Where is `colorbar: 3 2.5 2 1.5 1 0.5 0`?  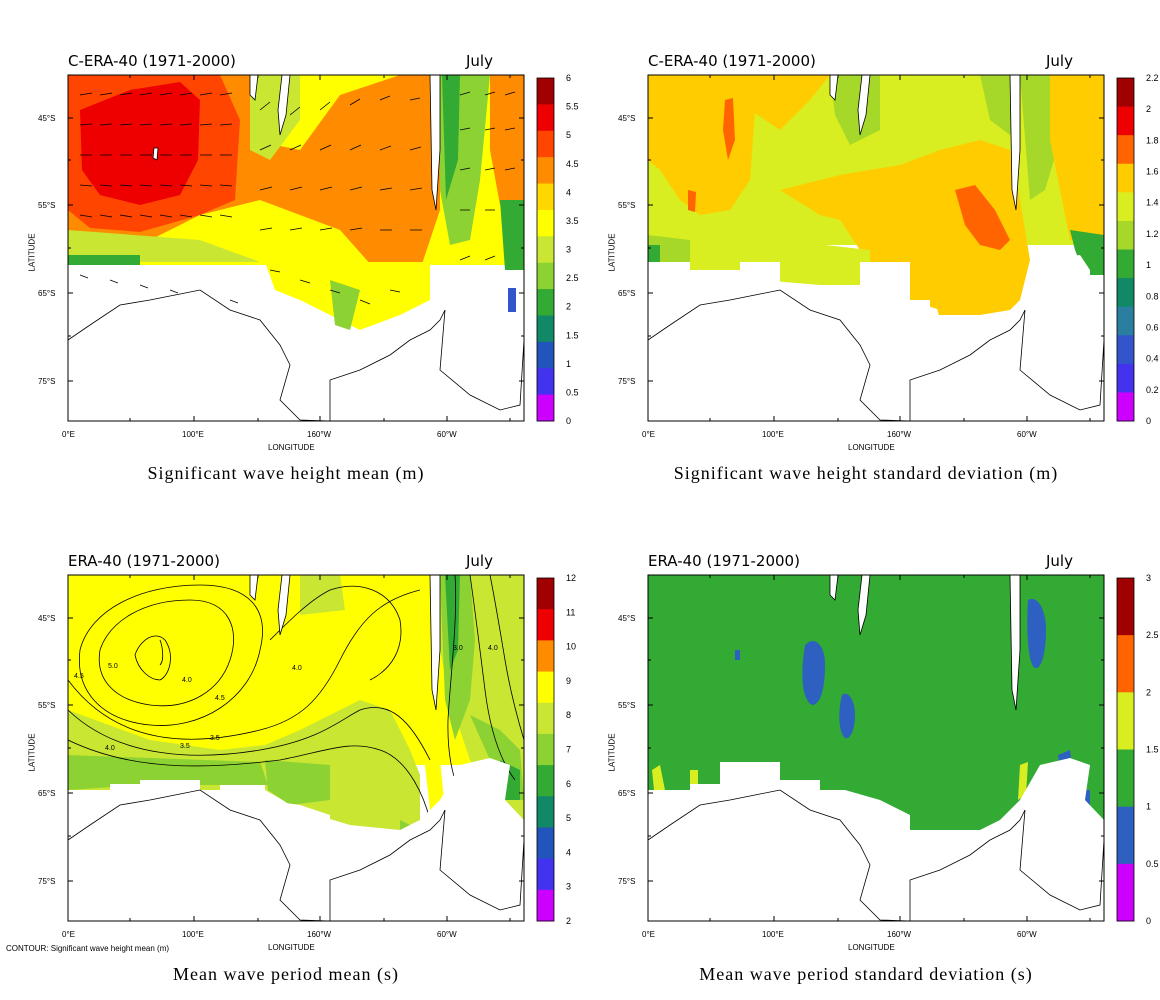
colorbar: 3 2.5 2 1.5 1 0.5 0 is located at coordinates (1137, 749).